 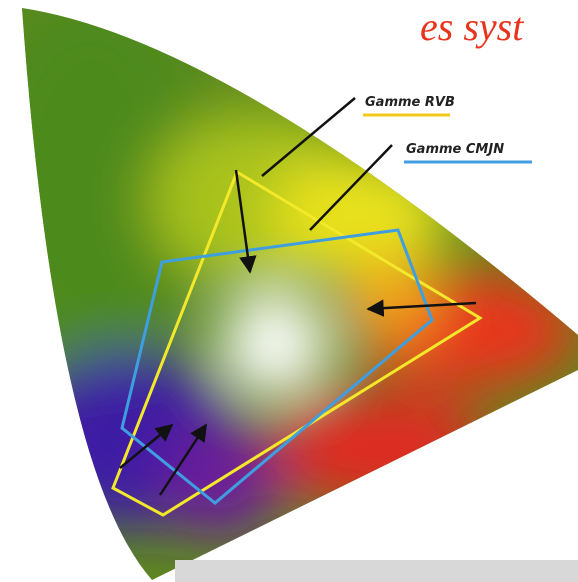 I want to click on label-rvb: Gamme RVB, so click(x=410, y=102).